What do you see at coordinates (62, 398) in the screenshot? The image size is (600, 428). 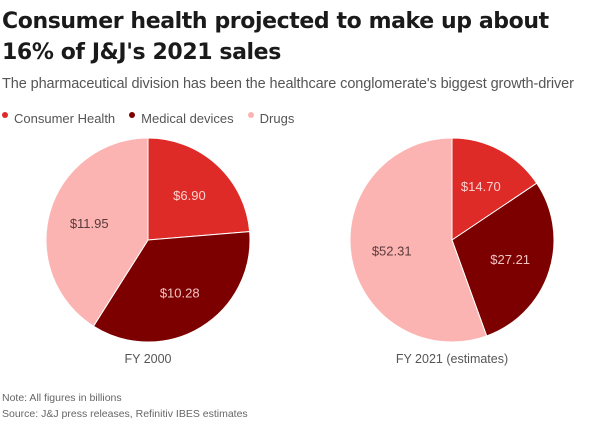 I see `footnote-note: Note: All figures in billions` at bounding box center [62, 398].